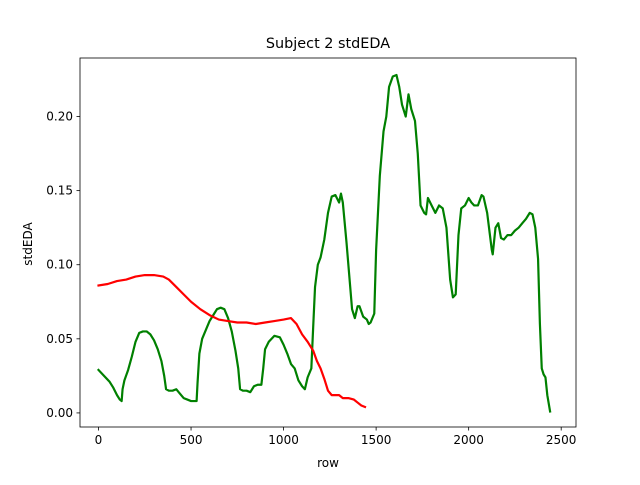  I want to click on y-ticks: 0.00 0.05 0.10 0.15 0.20, so click(63, 265).